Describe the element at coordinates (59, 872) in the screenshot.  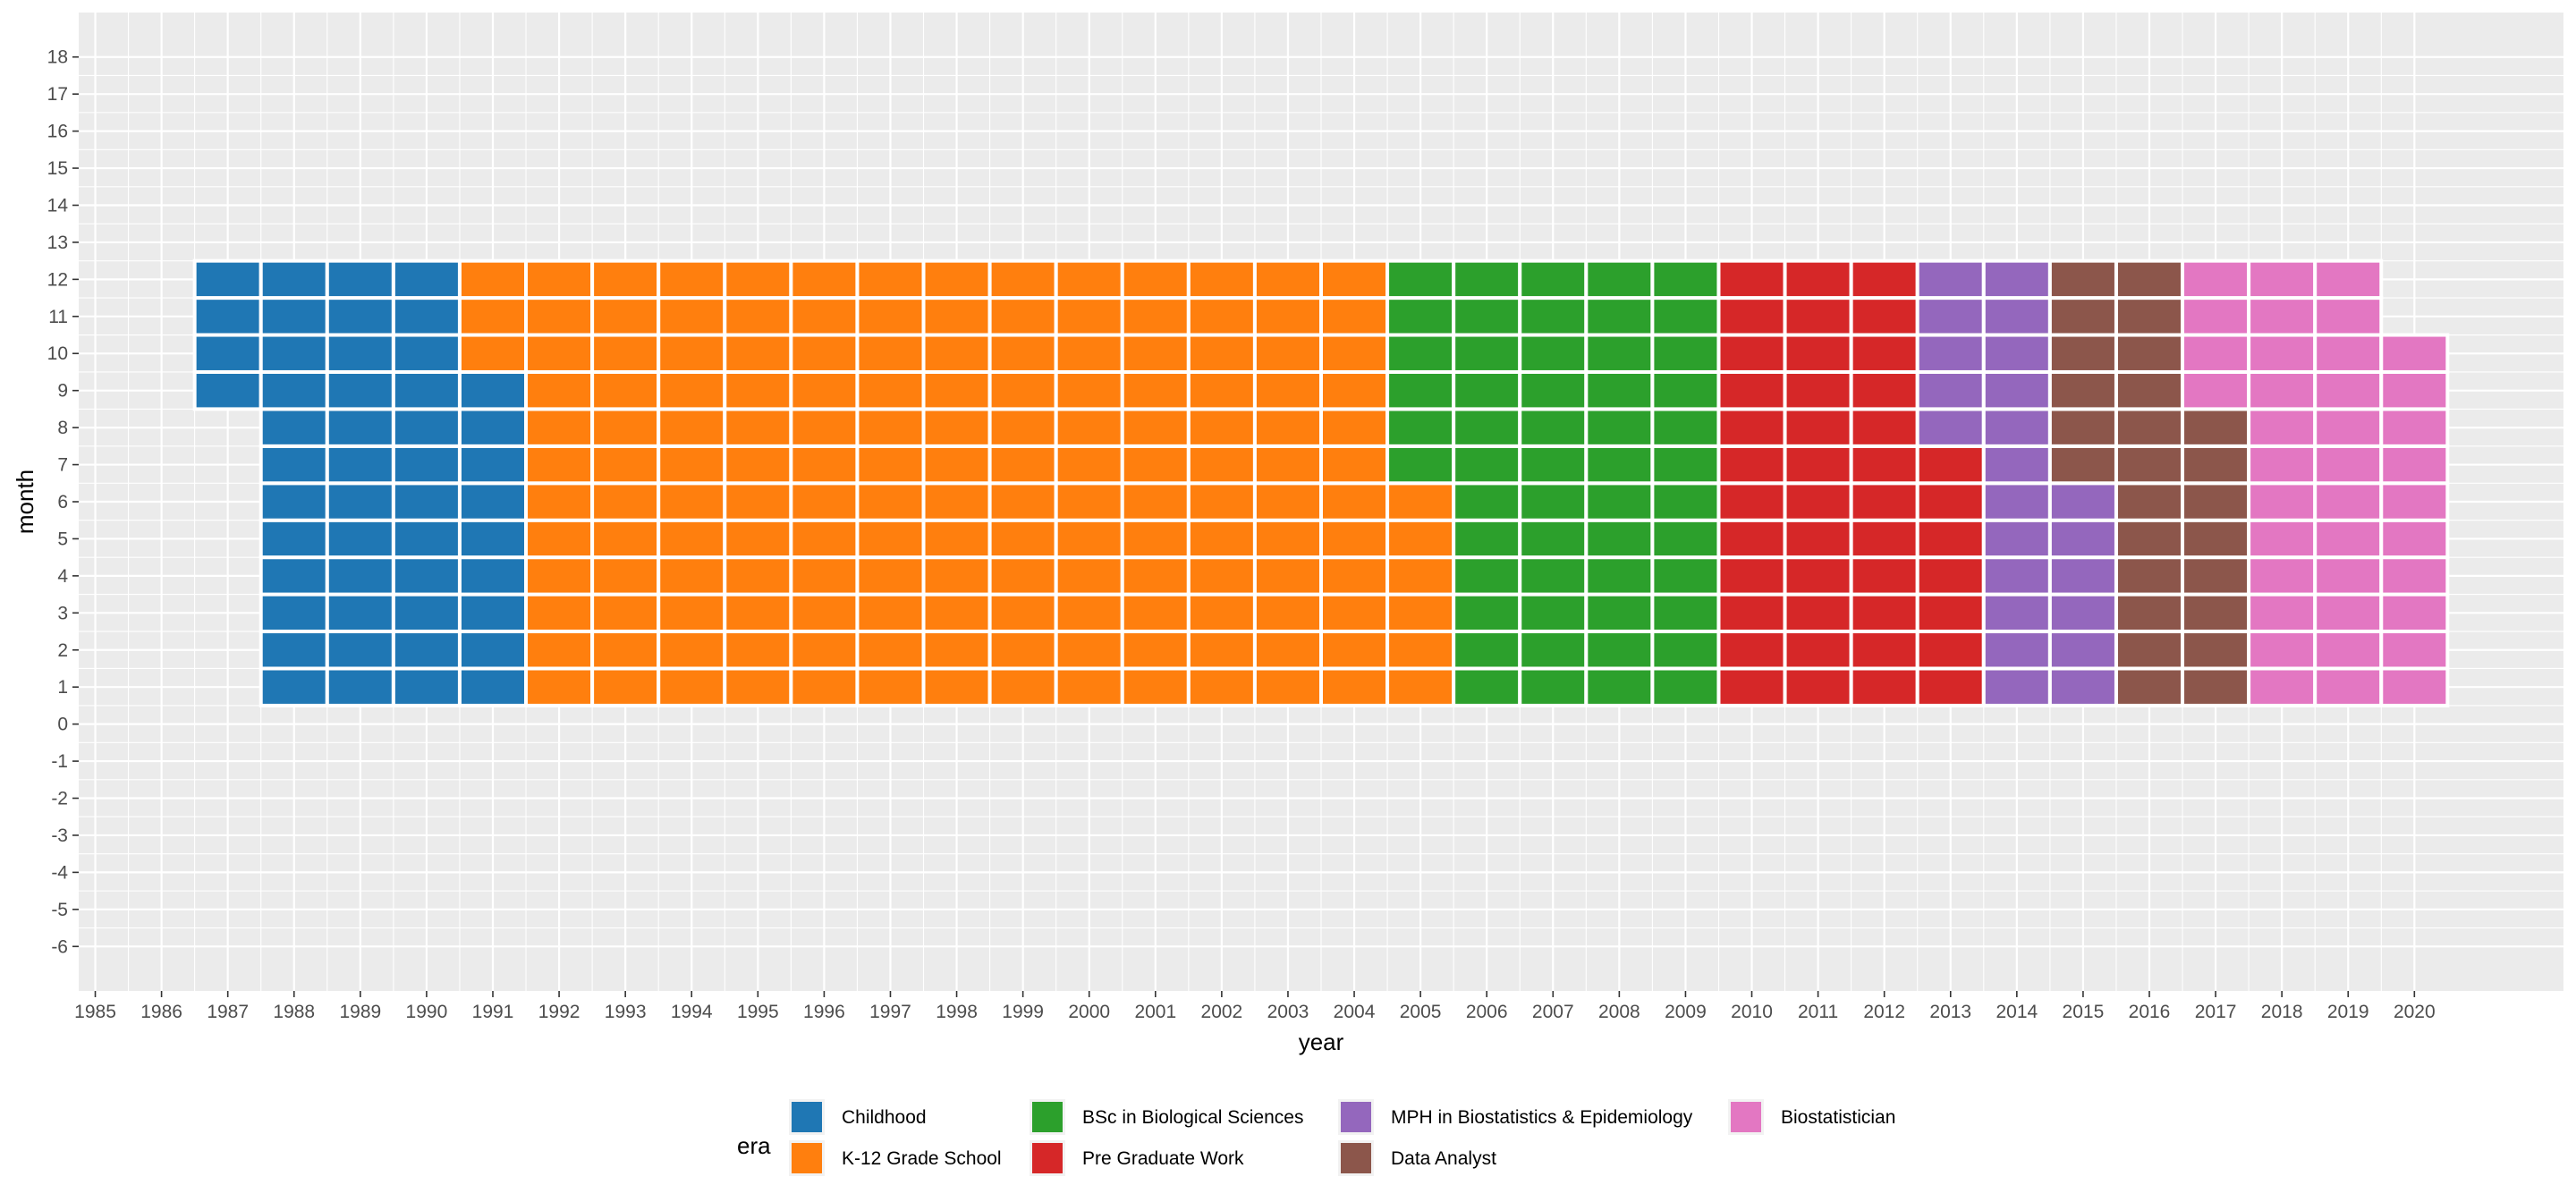
I see `y-tick-label: -4` at that location.